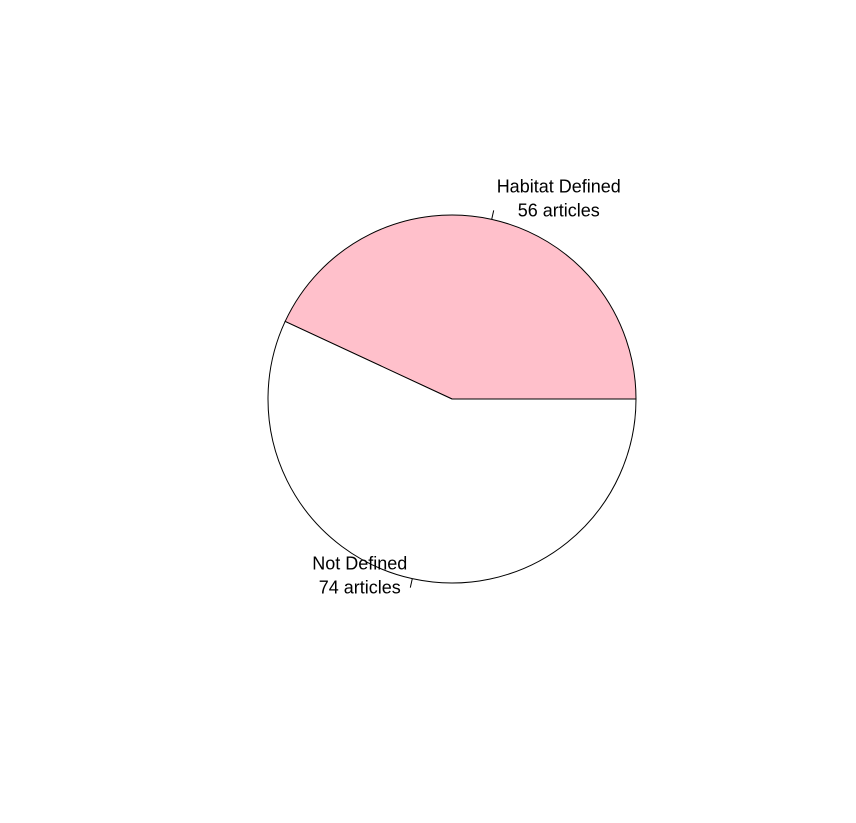 The width and height of the screenshot is (856, 823). What do you see at coordinates (360, 588) in the screenshot?
I see `pie-label-line2-1: 74 articles` at bounding box center [360, 588].